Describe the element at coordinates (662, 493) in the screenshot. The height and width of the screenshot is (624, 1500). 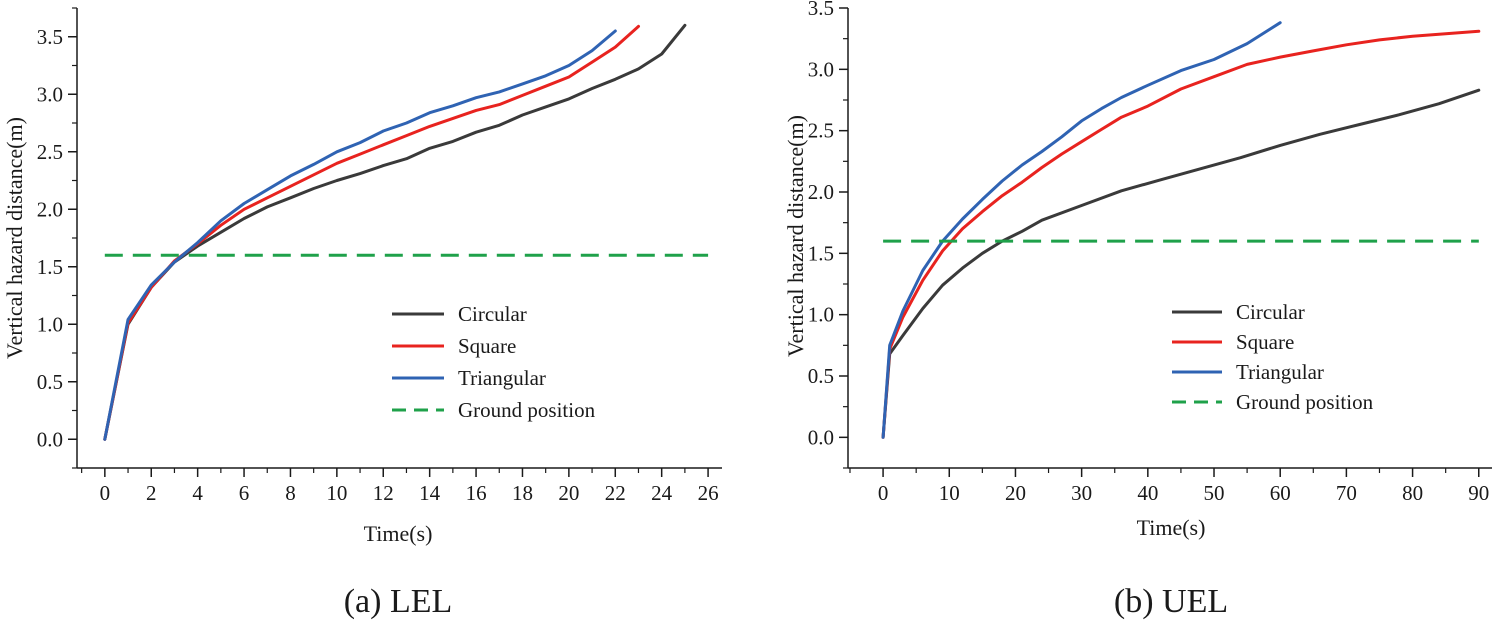
I see `lel-x-tick-label: 24` at that location.